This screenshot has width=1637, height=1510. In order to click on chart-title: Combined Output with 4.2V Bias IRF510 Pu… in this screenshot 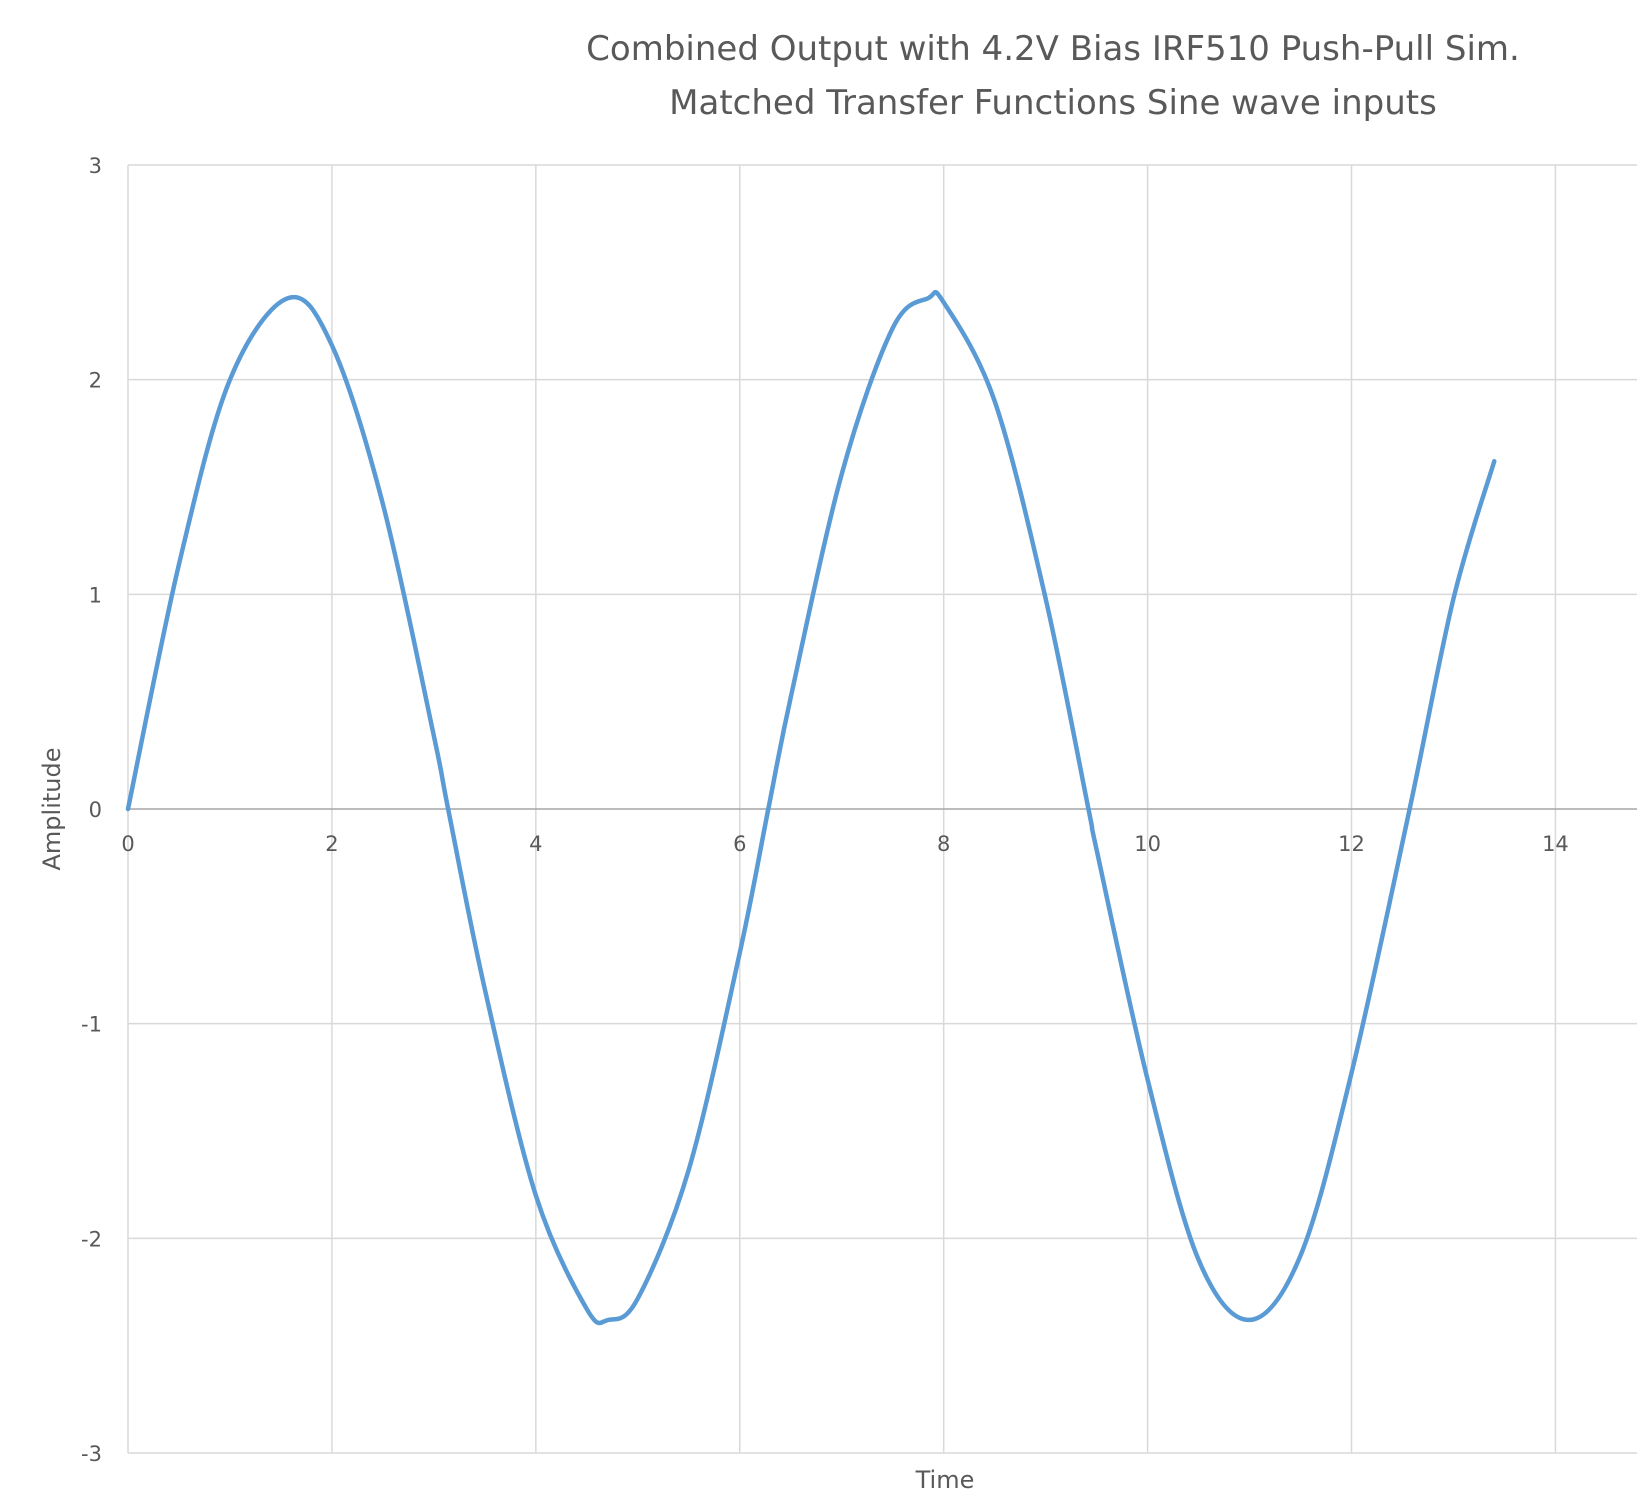, I will do `click(1053, 49)`.